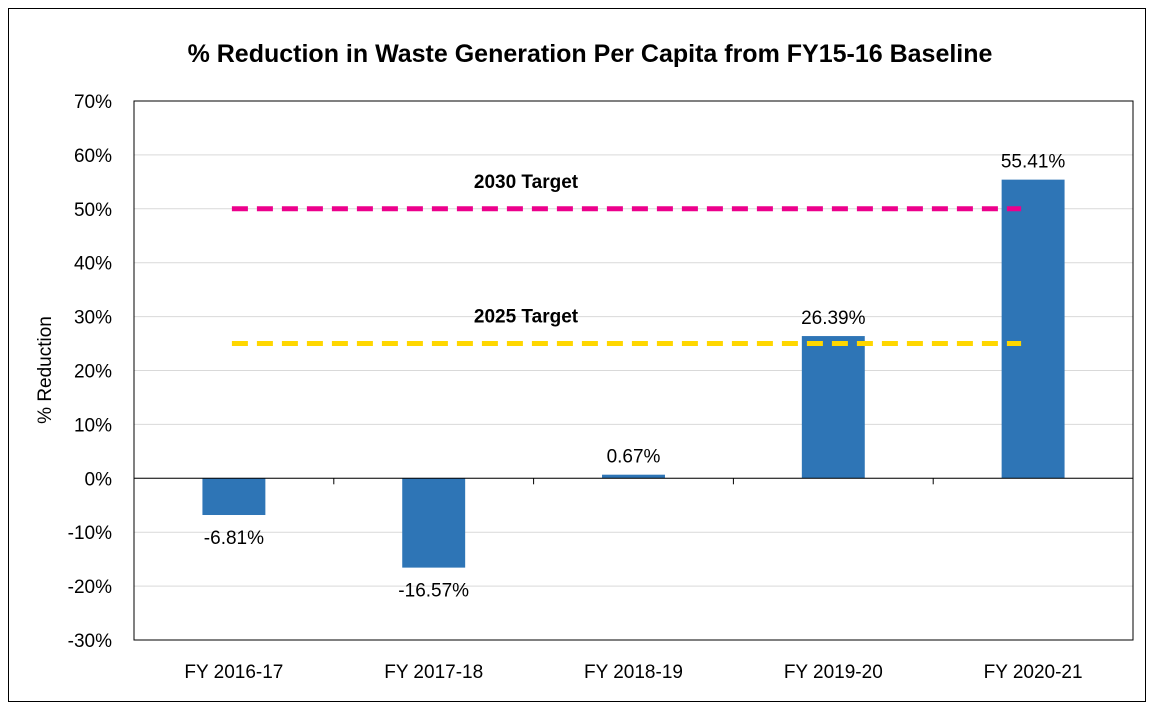 The height and width of the screenshot is (716, 1156). Describe the element at coordinates (1033, 672) in the screenshot. I see `x-category-label: FY 2020-21` at that location.